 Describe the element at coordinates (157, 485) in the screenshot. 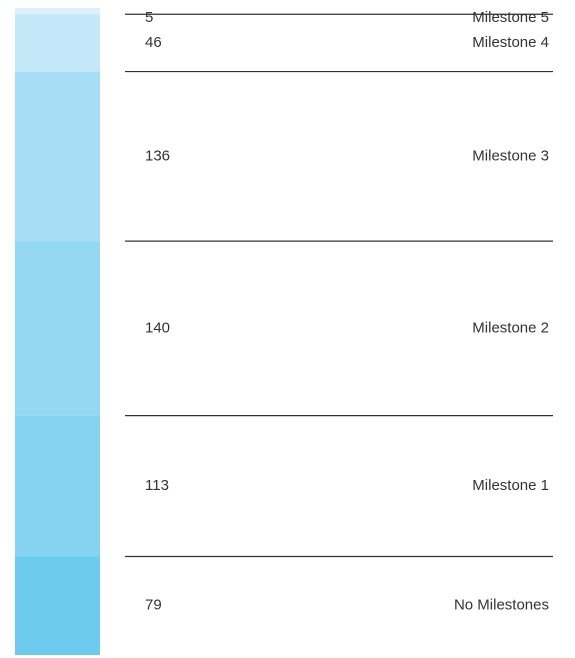

I see `value-label: 113` at that location.